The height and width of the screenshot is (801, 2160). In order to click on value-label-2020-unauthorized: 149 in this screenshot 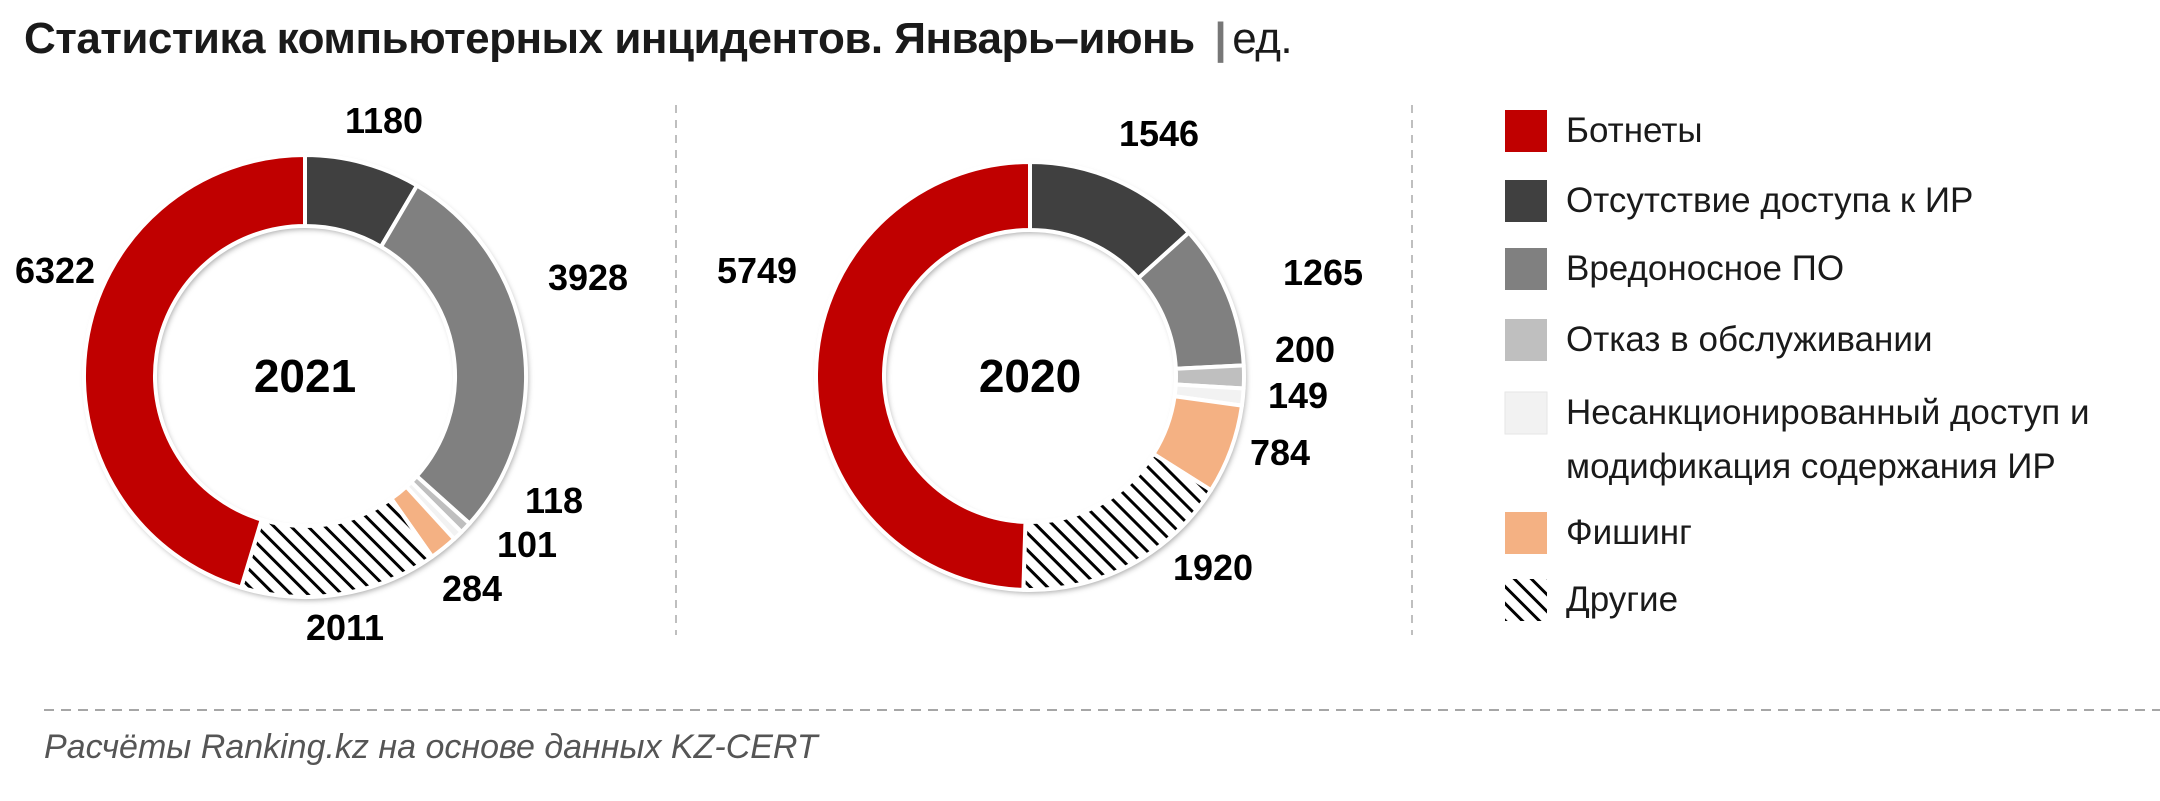, I will do `click(1298, 395)`.